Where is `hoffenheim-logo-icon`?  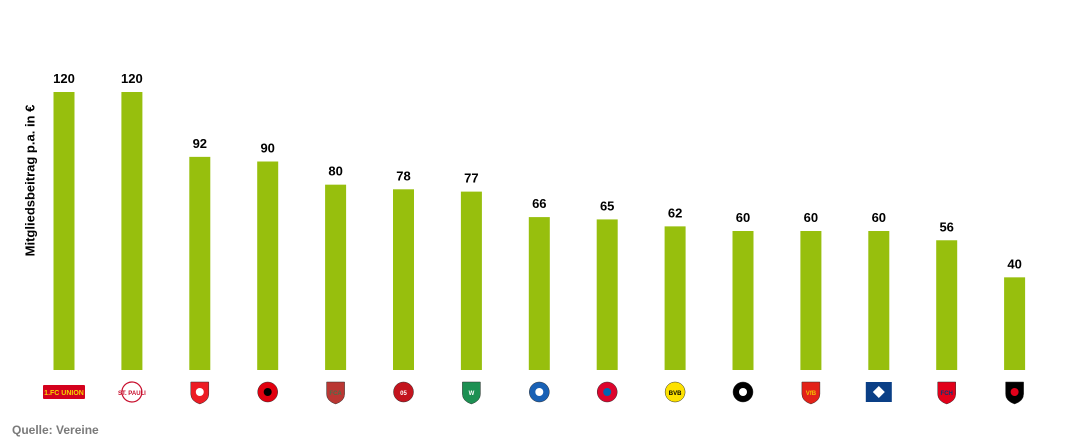
hoffenheim-logo-icon is located at coordinates (539, 392).